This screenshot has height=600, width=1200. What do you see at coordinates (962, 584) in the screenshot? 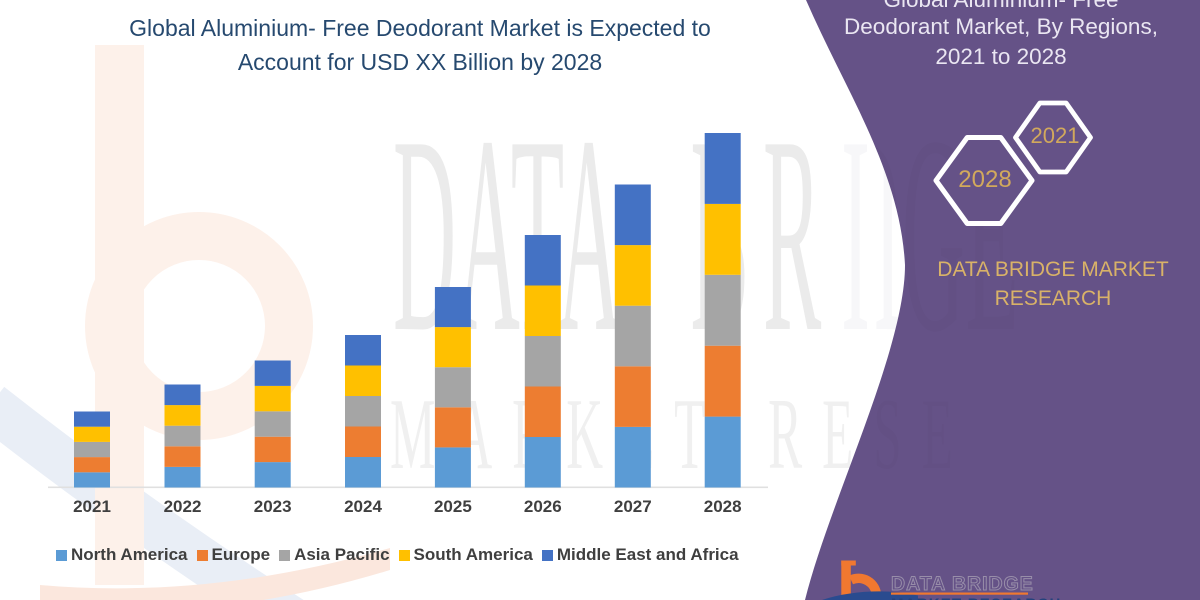
I see `svg-text: DATA BRIDGE` at bounding box center [962, 584].